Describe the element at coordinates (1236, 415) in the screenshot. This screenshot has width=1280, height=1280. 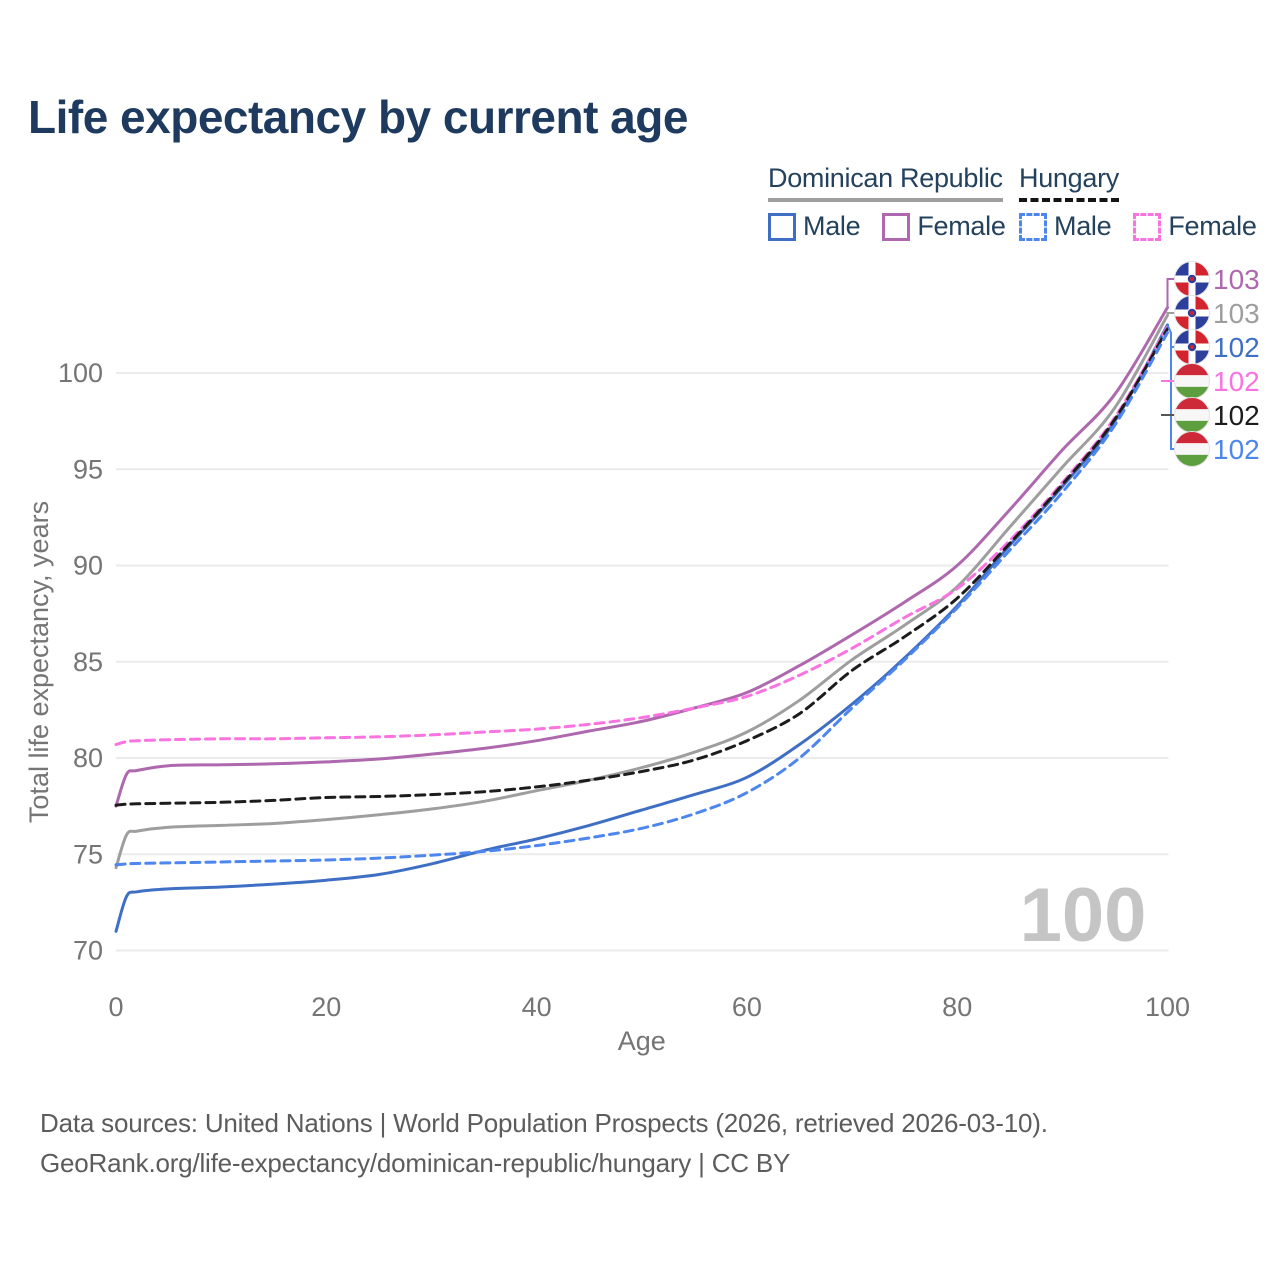
I see `end-value-label-5: 102` at that location.